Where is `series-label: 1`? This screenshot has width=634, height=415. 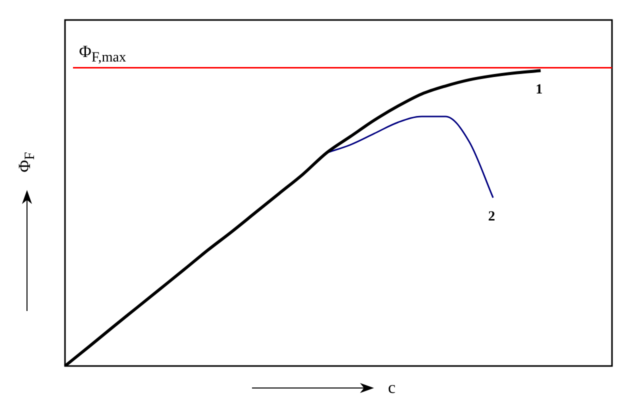
series-label: 1 is located at coordinates (539, 90).